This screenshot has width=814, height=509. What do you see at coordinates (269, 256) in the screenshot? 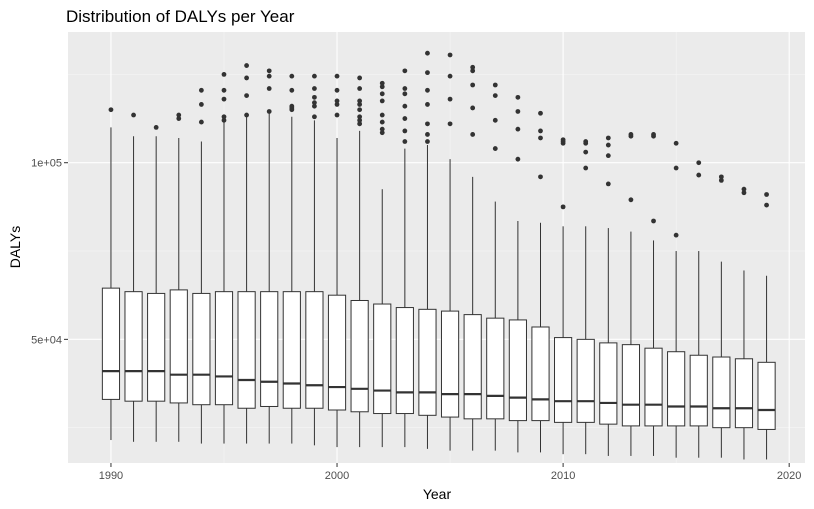
I see `box-1997` at bounding box center [269, 256].